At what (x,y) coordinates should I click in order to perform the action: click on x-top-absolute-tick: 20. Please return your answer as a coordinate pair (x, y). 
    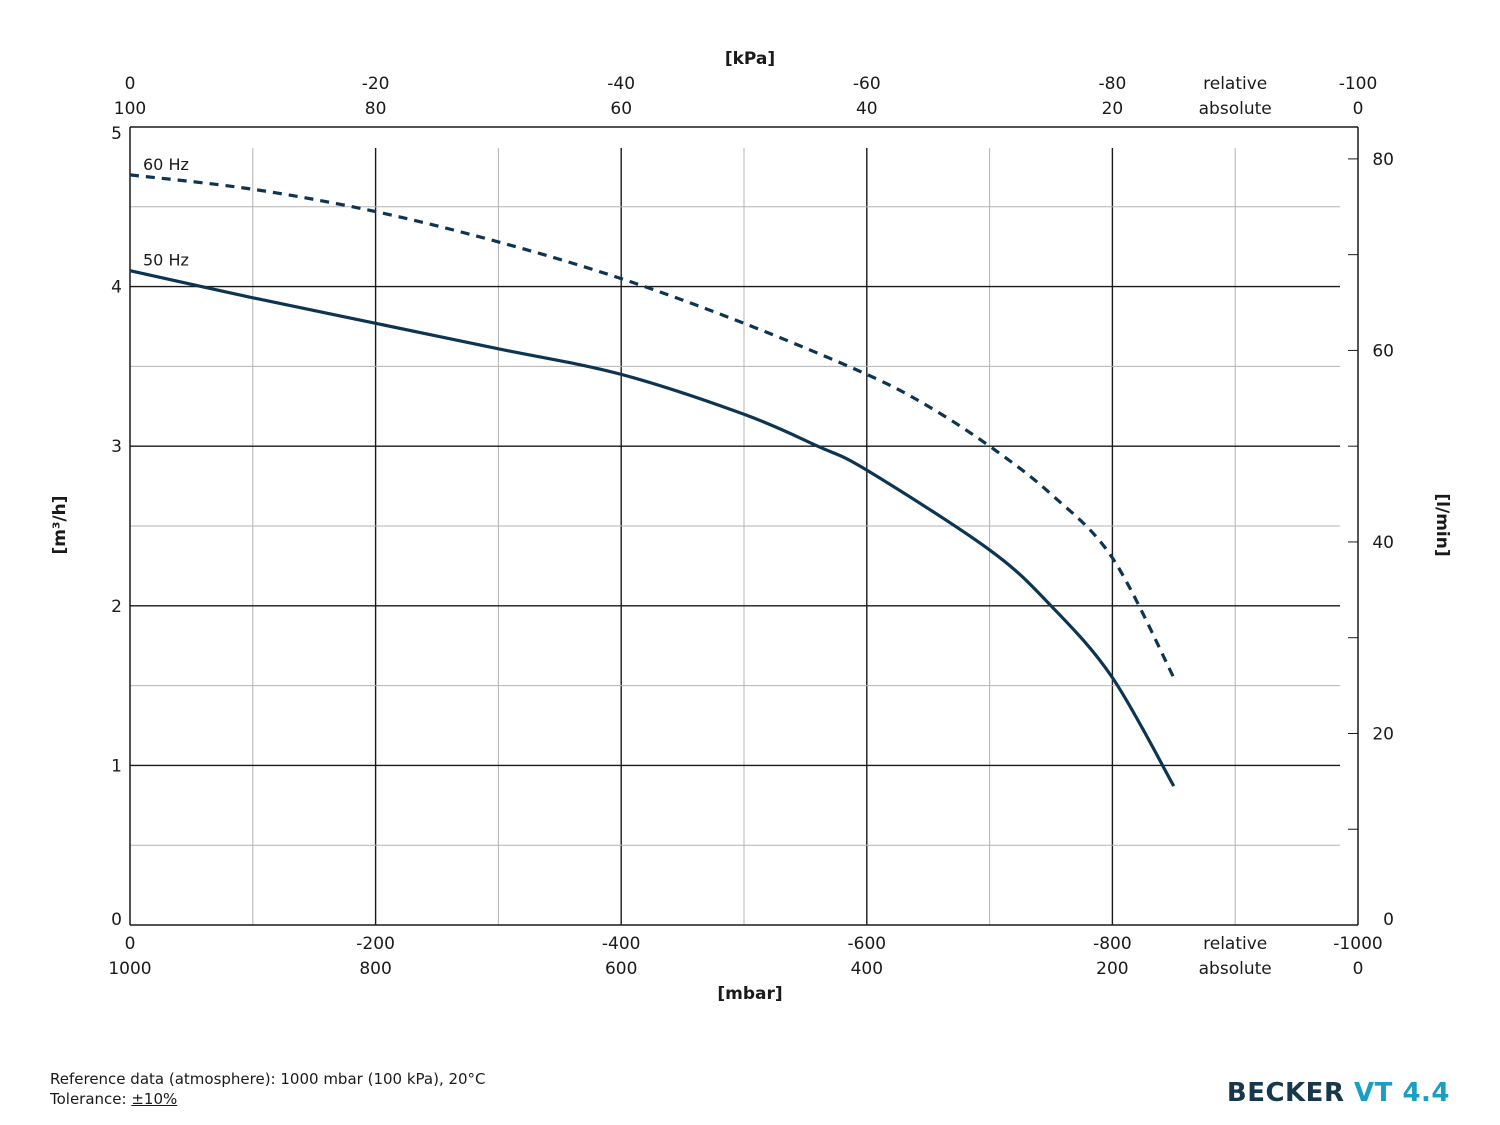
    Looking at the image, I should click on (1113, 109).